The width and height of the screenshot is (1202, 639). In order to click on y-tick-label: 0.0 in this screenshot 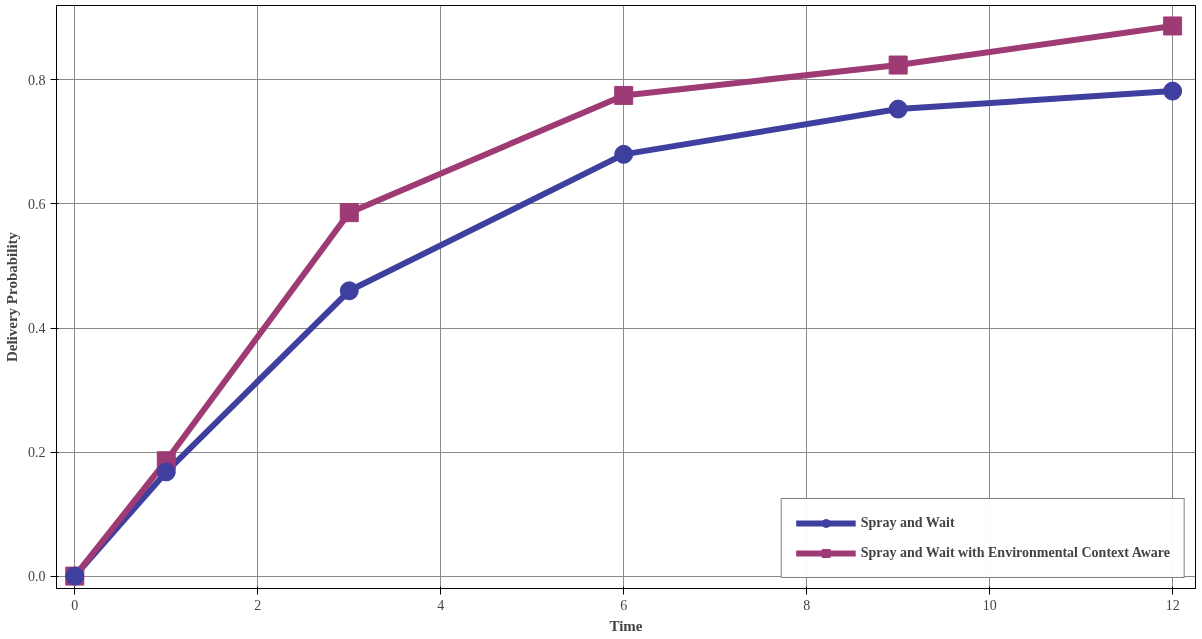, I will do `click(37, 577)`.